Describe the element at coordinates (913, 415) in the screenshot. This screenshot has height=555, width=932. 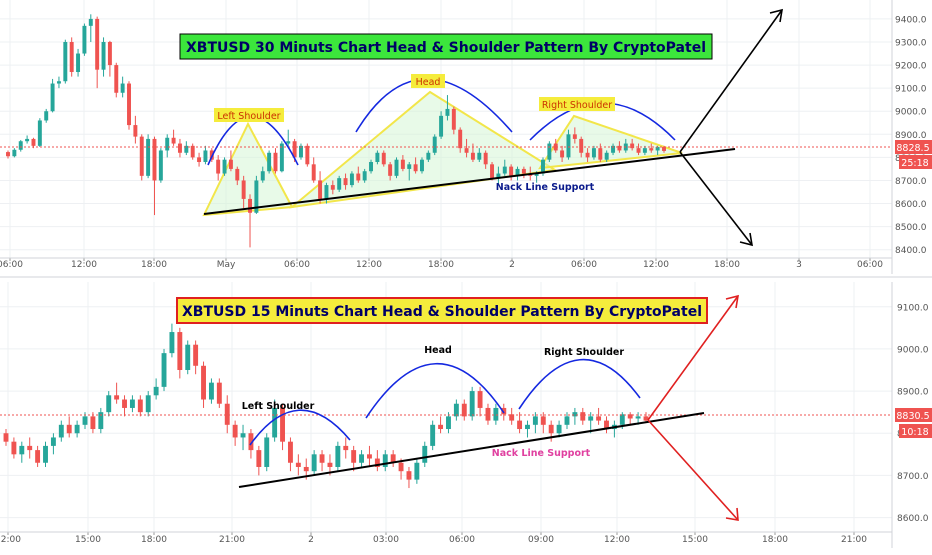
I see `price-tag-bg` at that location.